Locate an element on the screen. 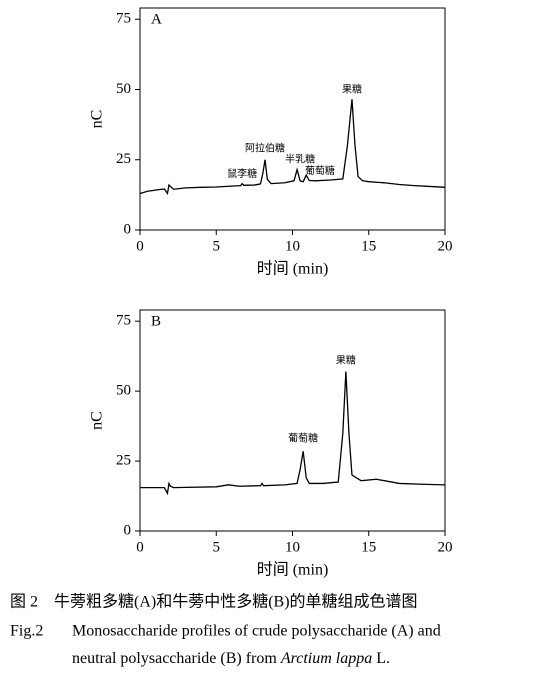  panel-label: A is located at coordinates (156, 19).